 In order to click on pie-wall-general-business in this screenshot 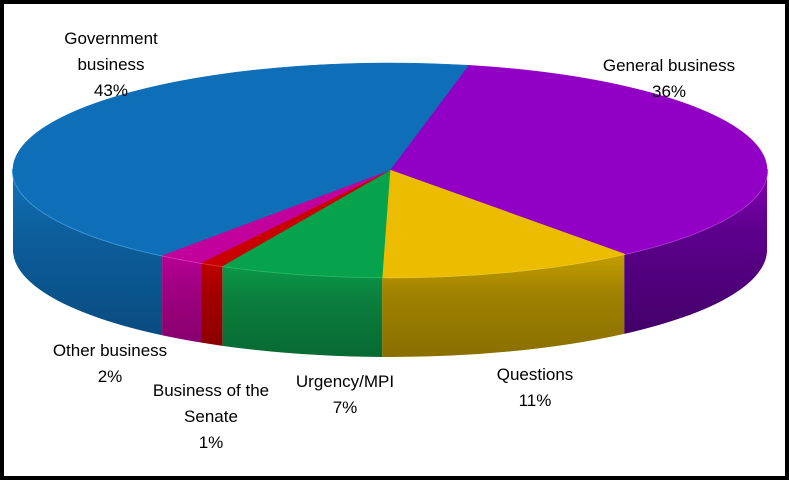, I will do `click(695, 252)`.